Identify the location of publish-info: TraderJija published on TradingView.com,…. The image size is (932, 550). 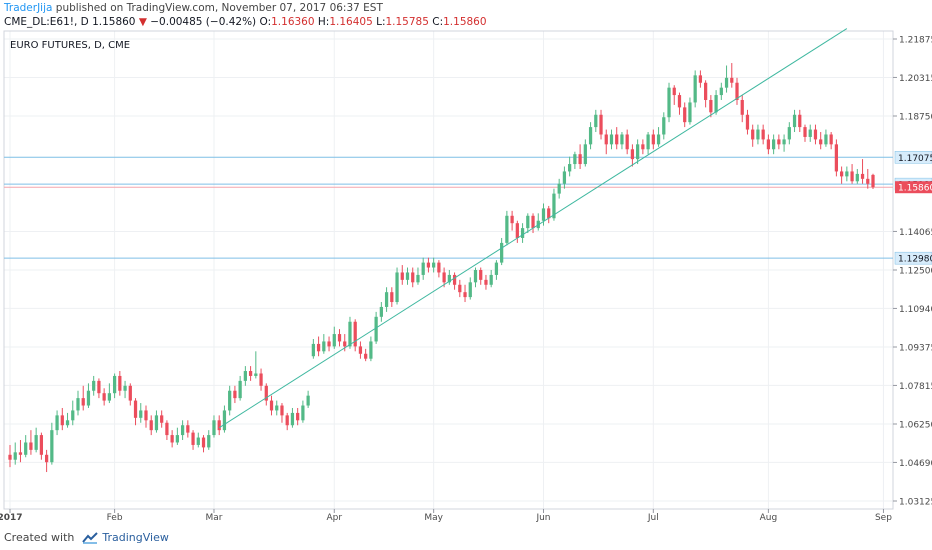
(193, 8).